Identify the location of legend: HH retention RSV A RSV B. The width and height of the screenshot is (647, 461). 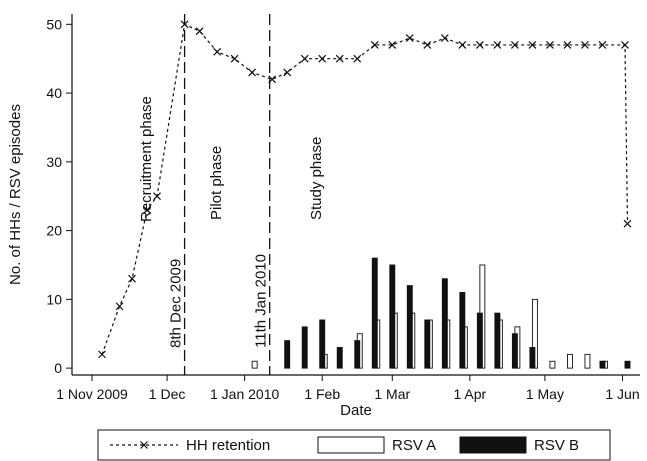
(354, 445).